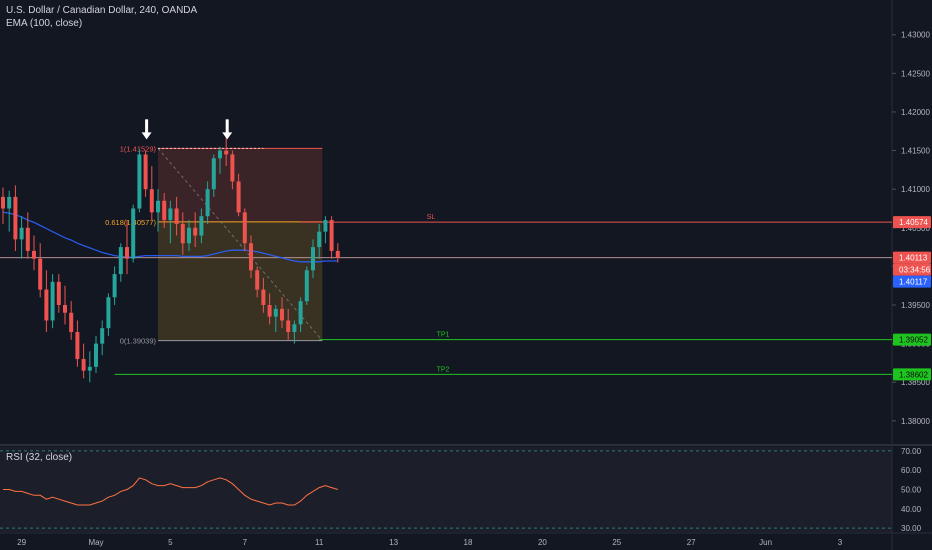  Describe the element at coordinates (542, 542) in the screenshot. I see `time-tick-label: 20` at that location.